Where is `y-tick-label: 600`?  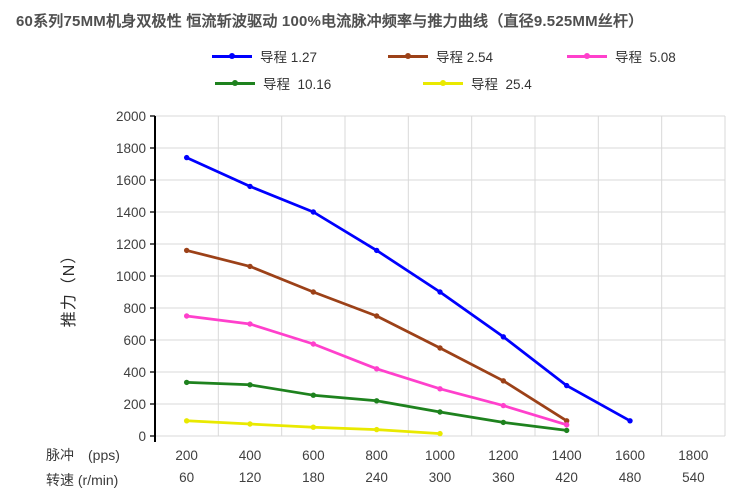 y-tick-label: 600 is located at coordinates (134, 340).